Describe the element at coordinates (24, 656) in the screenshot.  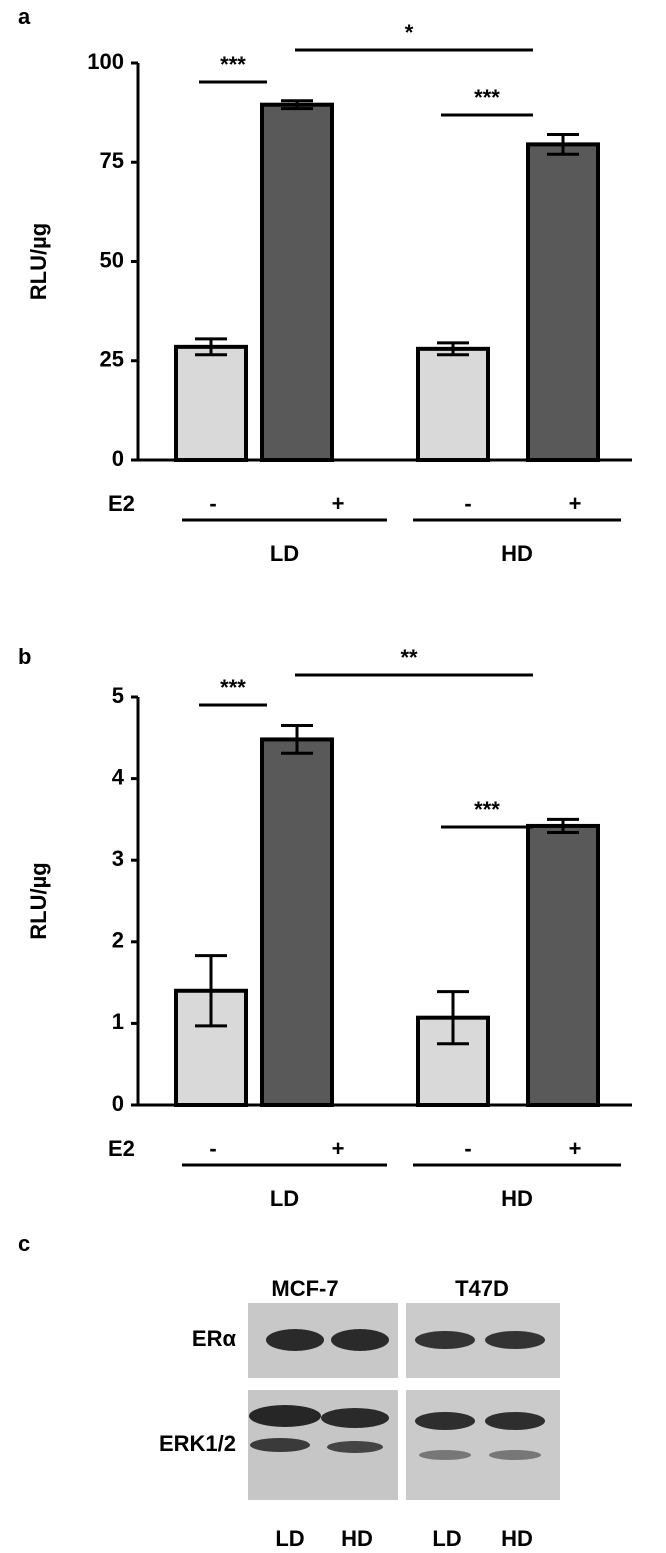
I see `panel-label: b` at that location.